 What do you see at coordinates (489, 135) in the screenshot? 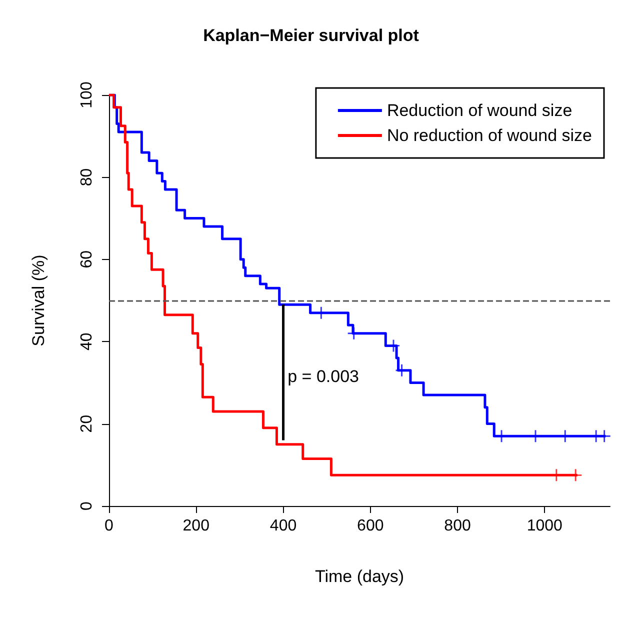
I see `legend-label: No reduction of wound size` at bounding box center [489, 135].